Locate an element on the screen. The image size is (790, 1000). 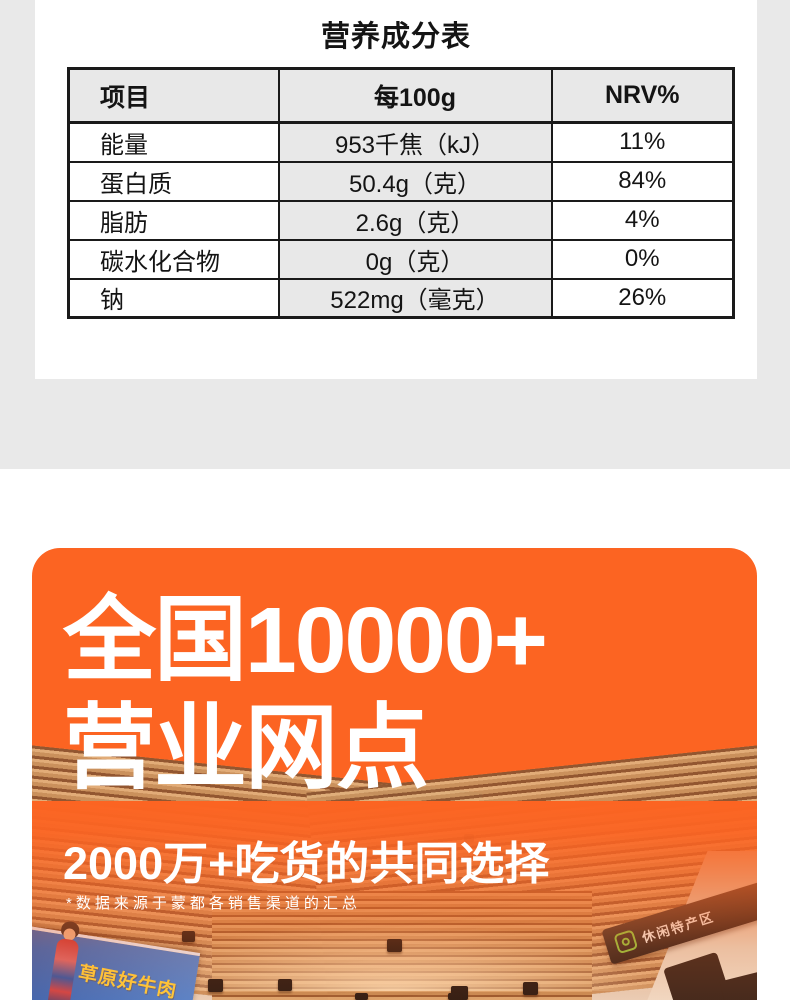
cell-item: 能量 is located at coordinates (173, 142).